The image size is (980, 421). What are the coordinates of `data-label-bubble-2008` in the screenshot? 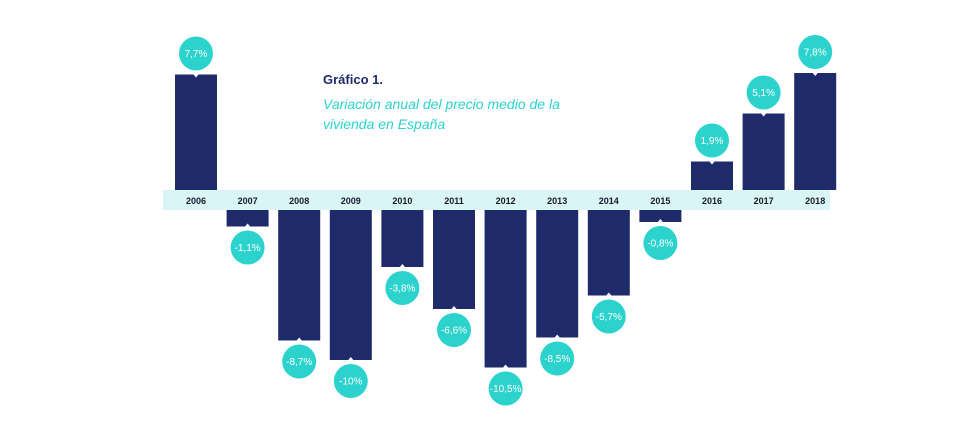 It's located at (299, 361).